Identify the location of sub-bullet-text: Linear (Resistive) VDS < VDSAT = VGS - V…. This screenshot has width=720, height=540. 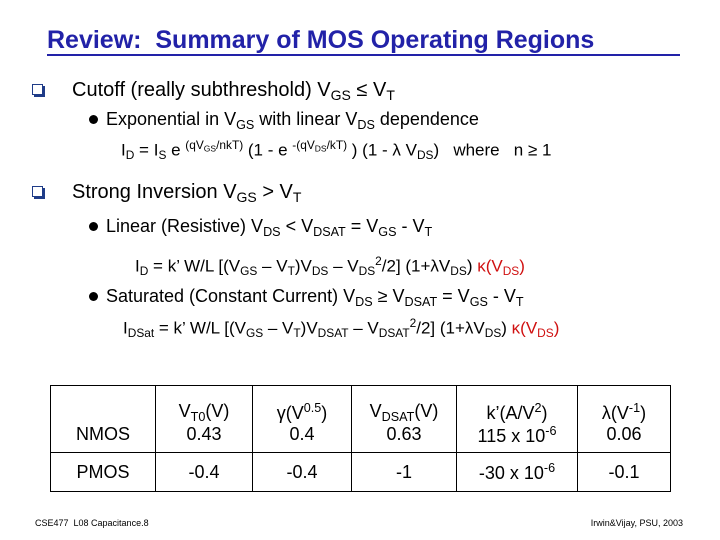
(269, 227).